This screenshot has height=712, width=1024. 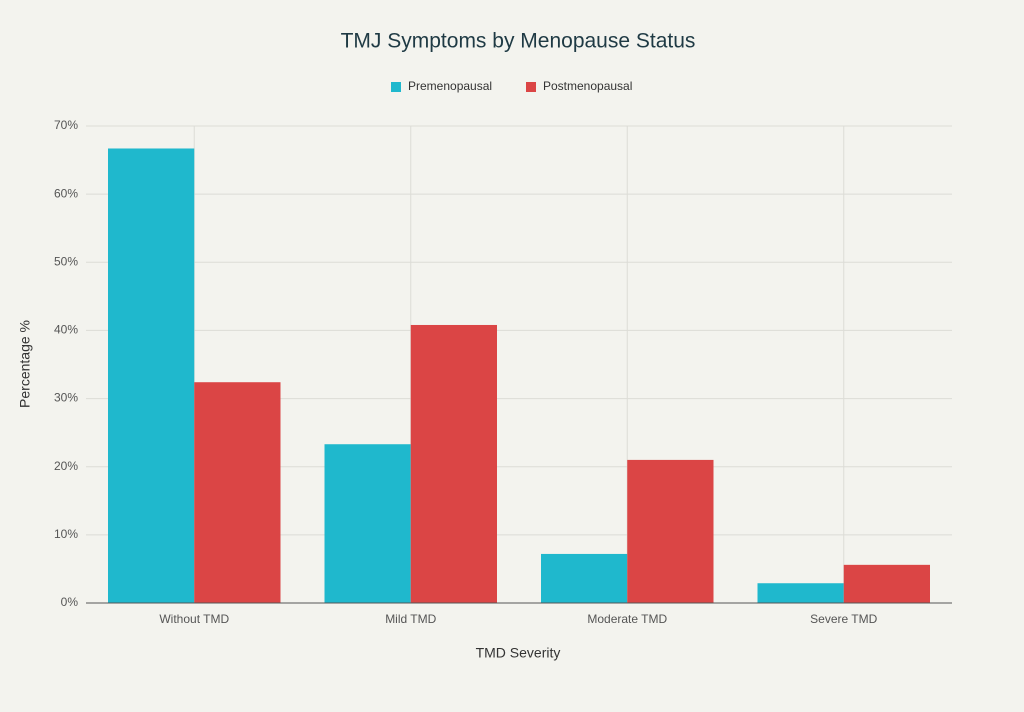 What do you see at coordinates (66, 261) in the screenshot?
I see `y-tick-label: 50%` at bounding box center [66, 261].